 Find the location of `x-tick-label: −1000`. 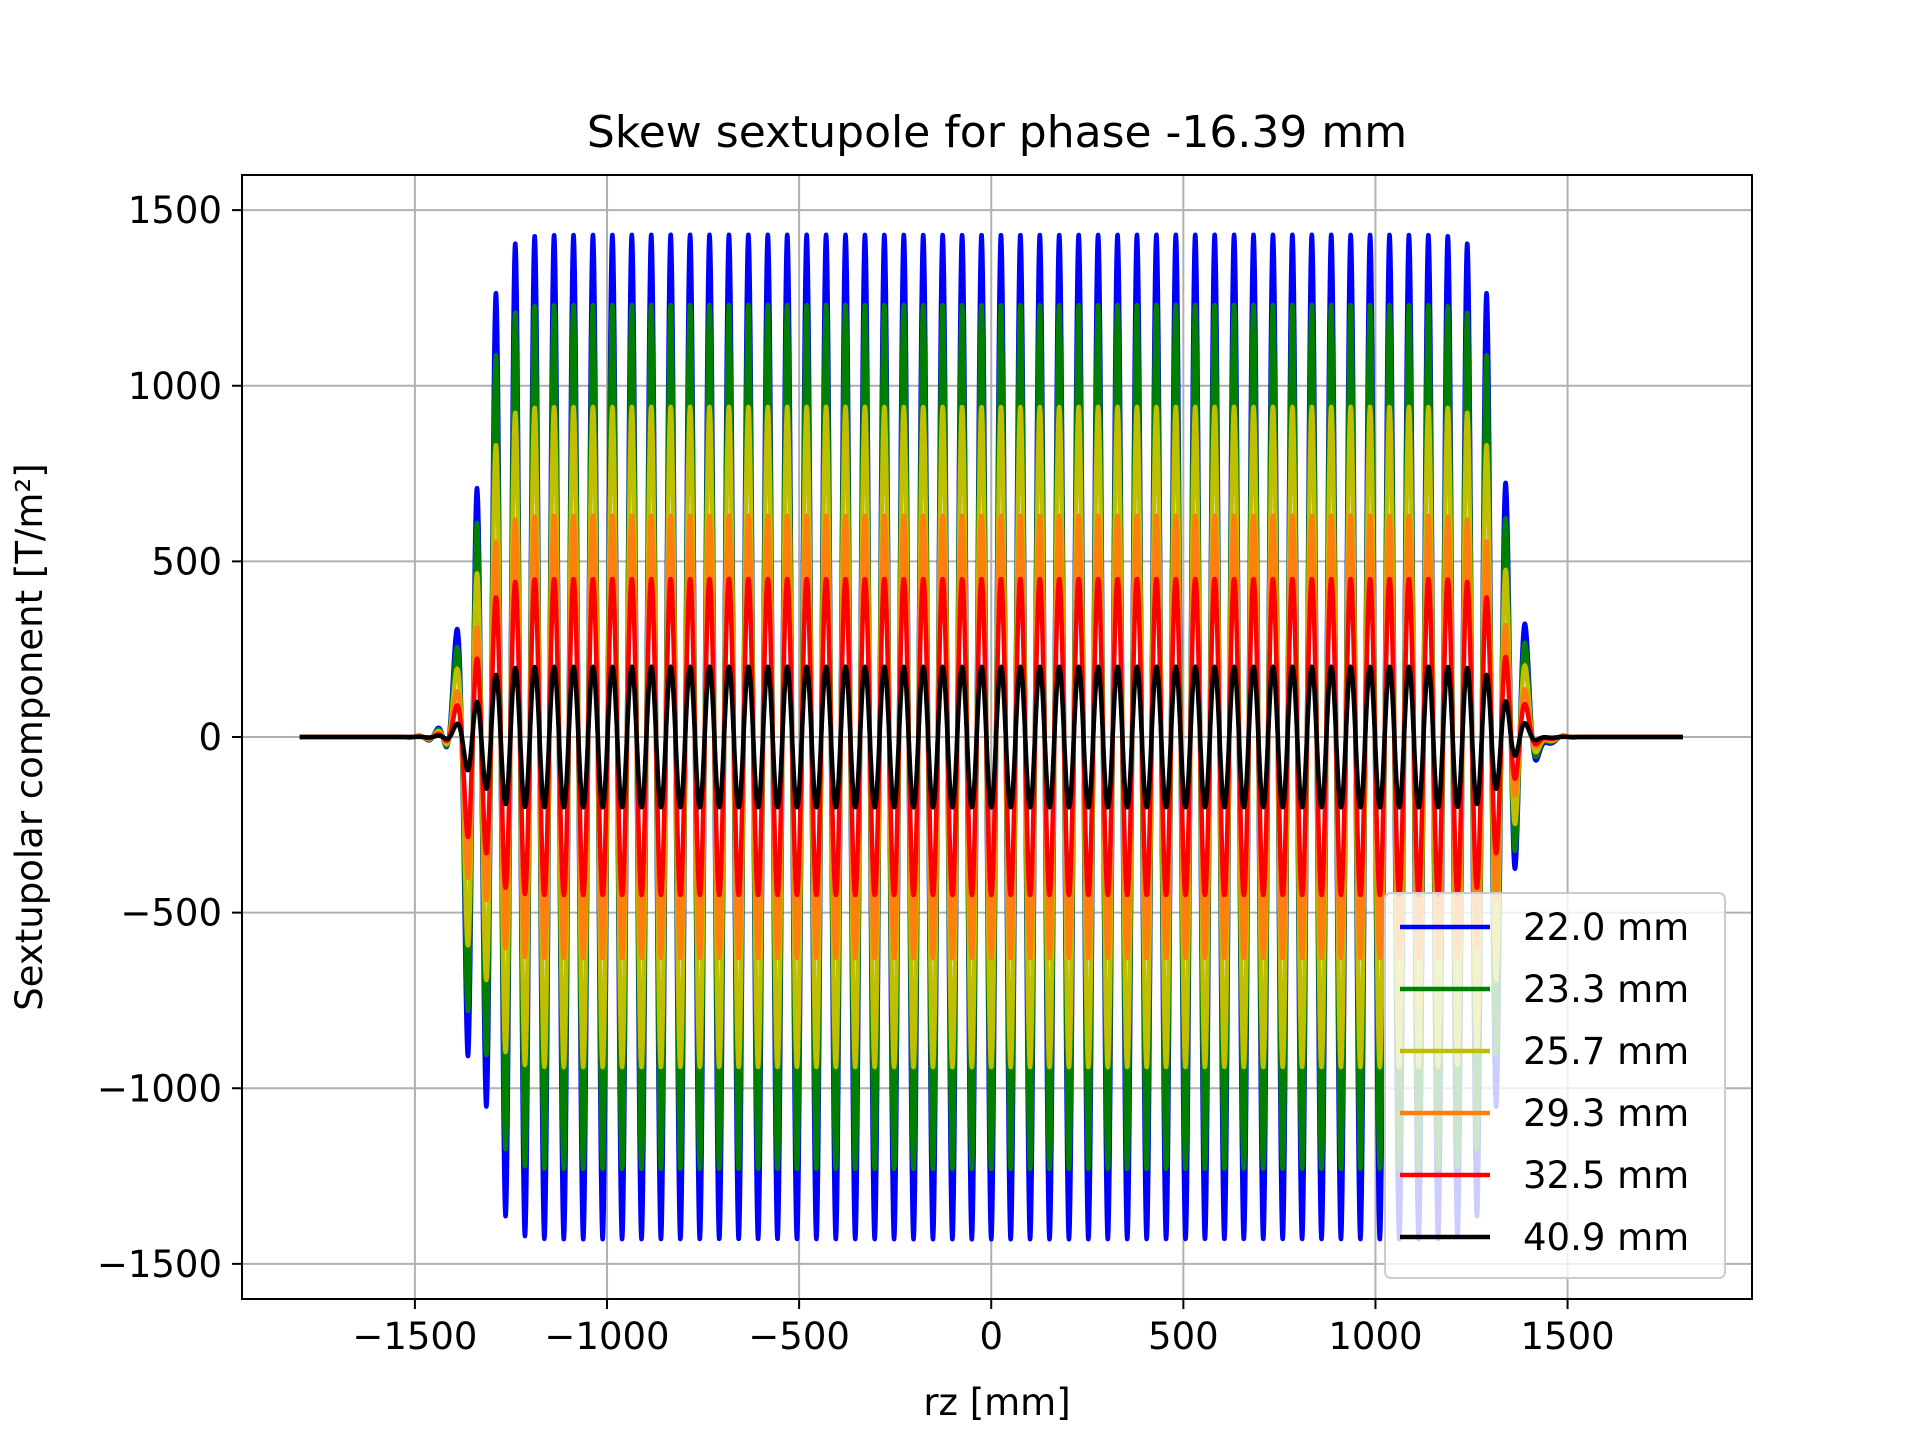

x-tick-label: −1000 is located at coordinates (606, 1336).